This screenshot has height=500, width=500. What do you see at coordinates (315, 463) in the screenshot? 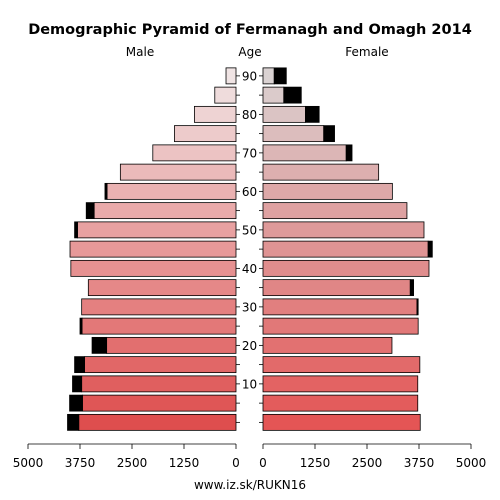
I see `female-x-tick-label: 1250` at bounding box center [315, 463].